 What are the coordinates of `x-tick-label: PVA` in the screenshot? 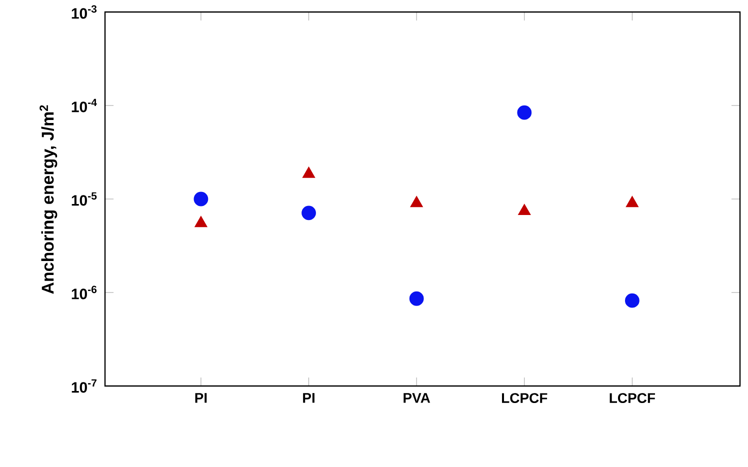 It's located at (417, 398).